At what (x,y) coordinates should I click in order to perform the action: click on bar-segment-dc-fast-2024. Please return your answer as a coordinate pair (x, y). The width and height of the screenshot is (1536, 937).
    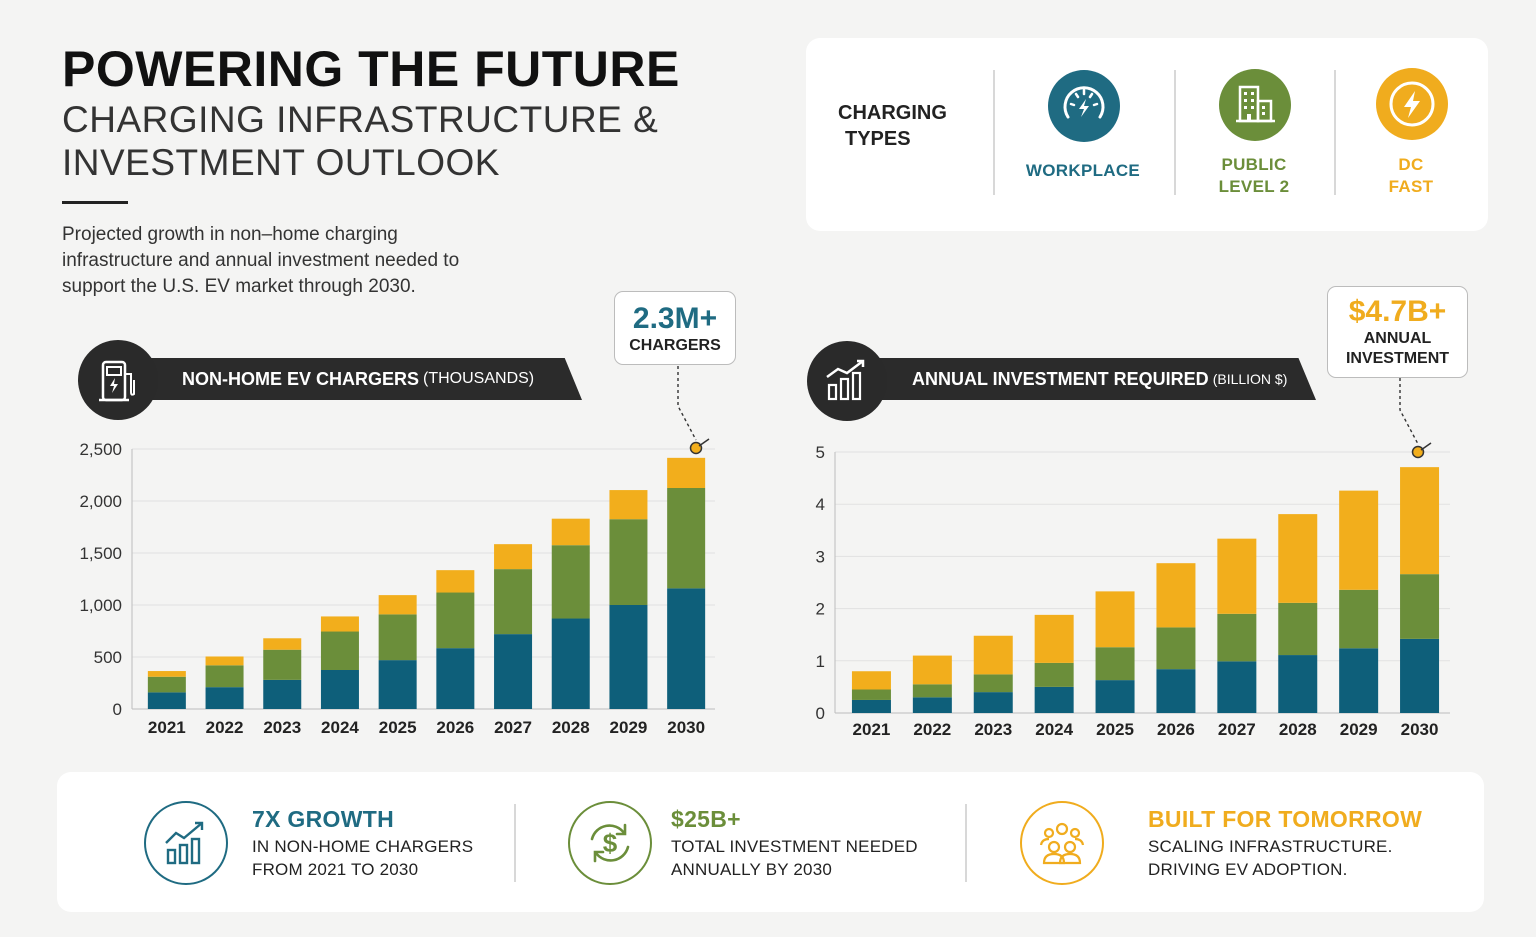
    Looking at the image, I should click on (339, 624).